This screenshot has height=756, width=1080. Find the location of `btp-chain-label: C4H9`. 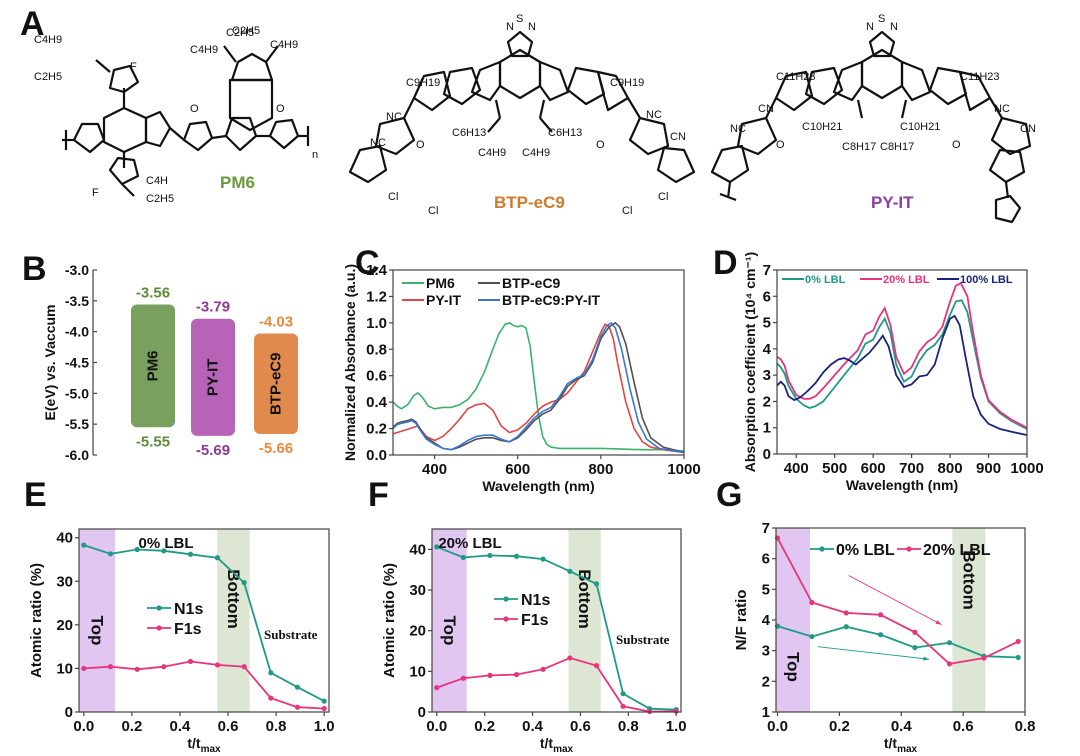

btp-chain-label: C4H9 is located at coordinates (492, 153).